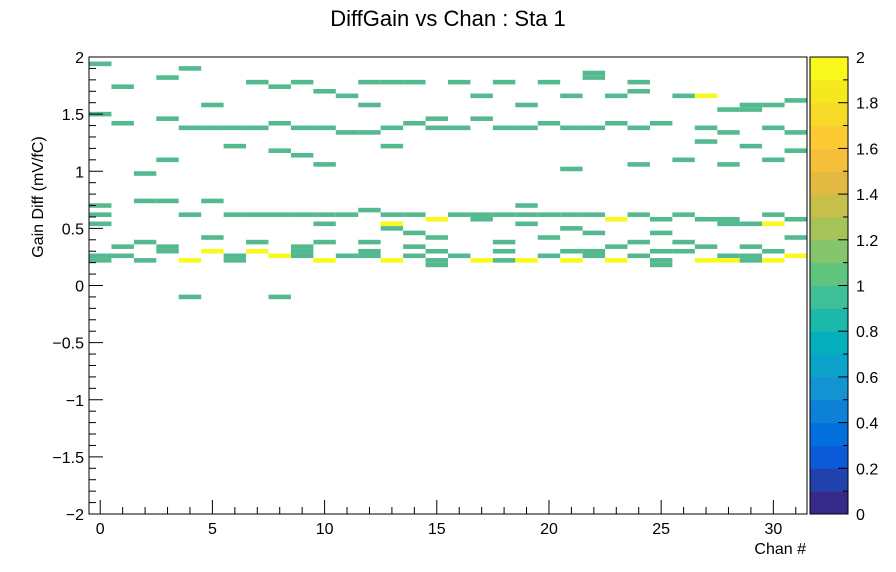 This screenshot has width=896, height=572. What do you see at coordinates (75, 515) in the screenshot?
I see `y-tick-label: −2` at bounding box center [75, 515].